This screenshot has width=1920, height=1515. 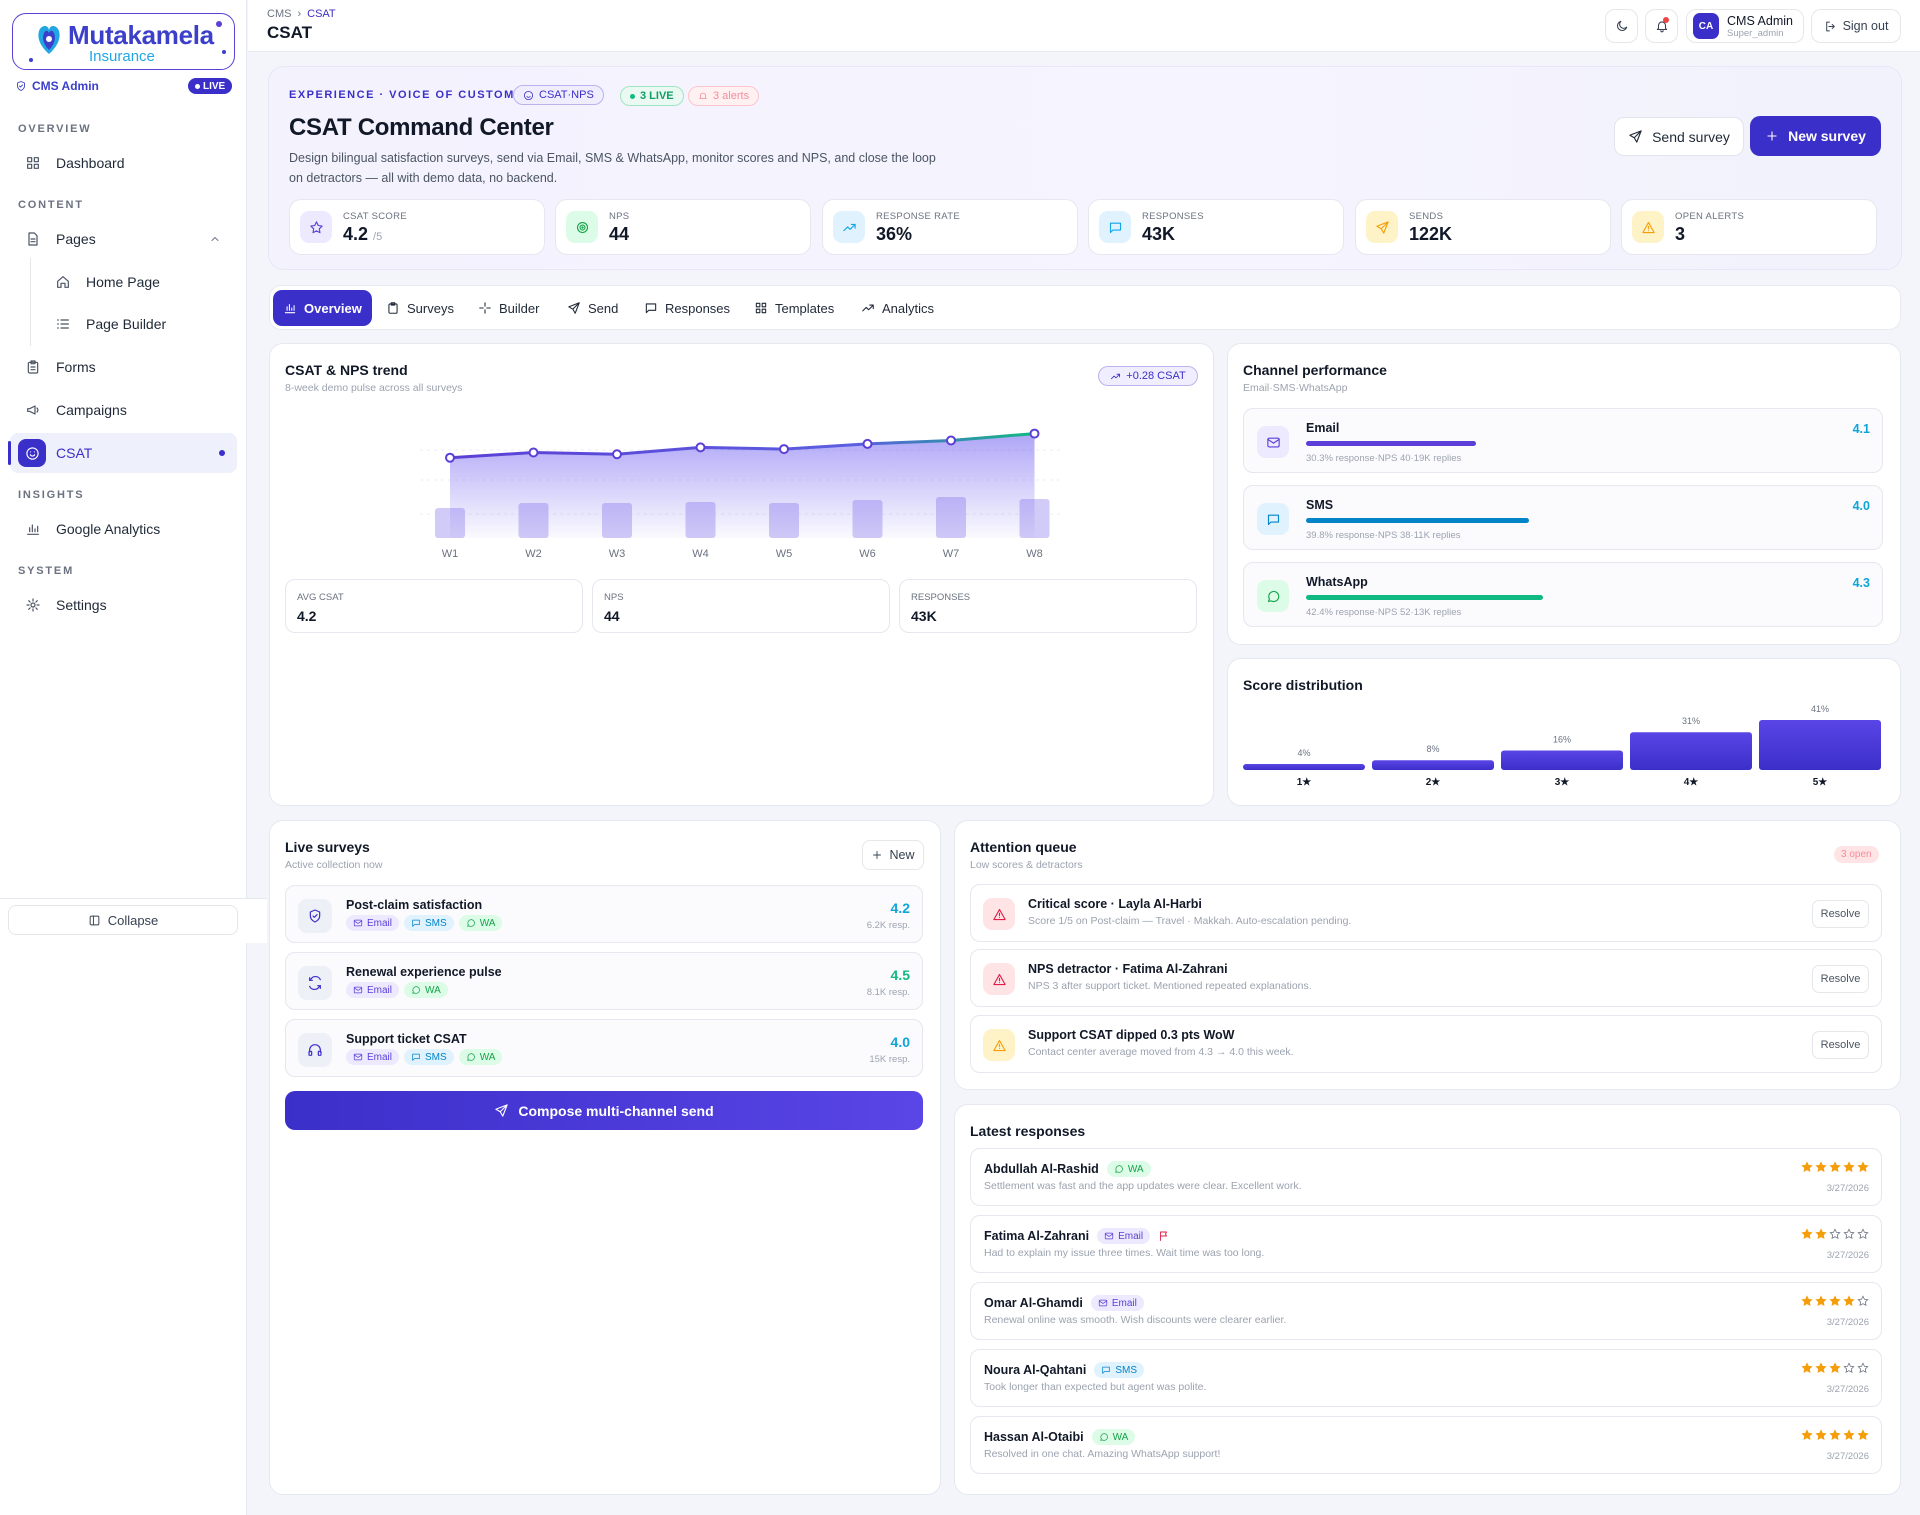 I want to click on response-channel-chip: WA, so click(x=1113, y=1437).